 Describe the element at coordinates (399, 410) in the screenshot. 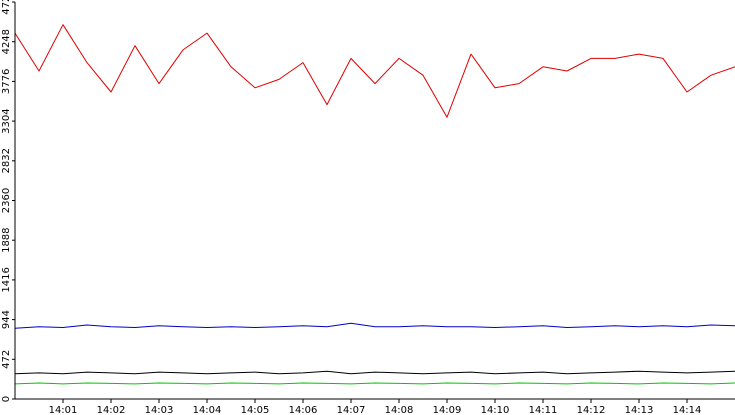

I see `x-tick-label: 14:08` at that location.